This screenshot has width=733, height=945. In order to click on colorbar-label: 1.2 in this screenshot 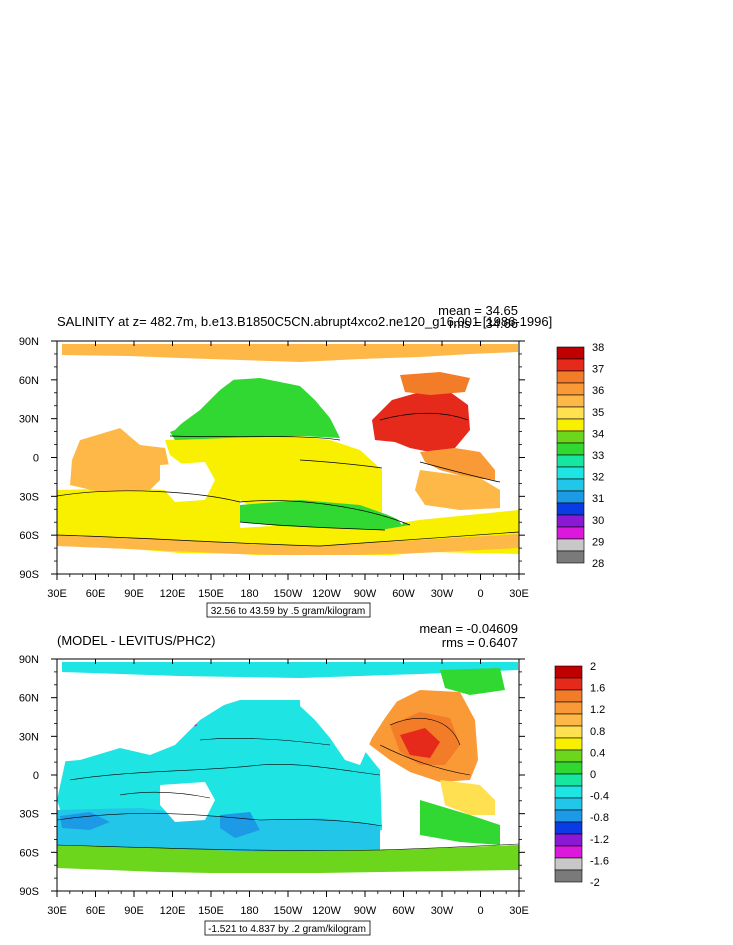, I will do `click(597, 710)`.